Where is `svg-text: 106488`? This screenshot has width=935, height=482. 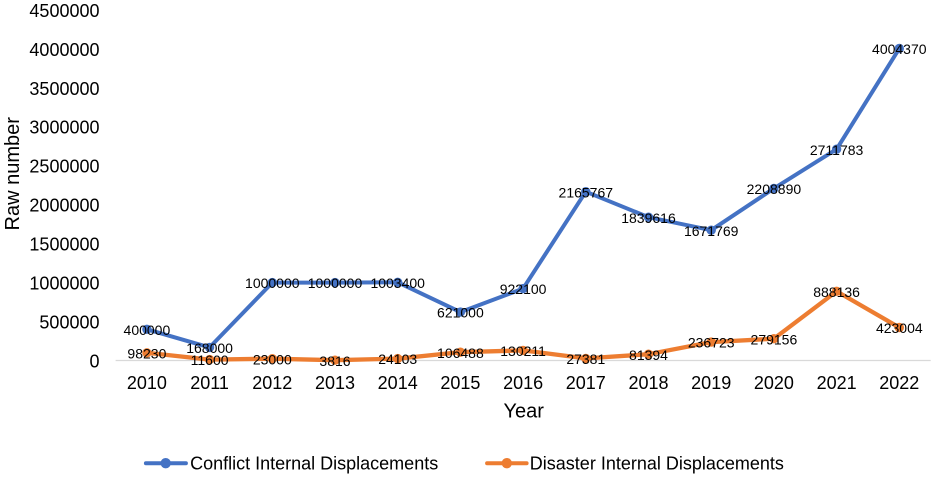 svg-text: 106488 is located at coordinates (460, 353).